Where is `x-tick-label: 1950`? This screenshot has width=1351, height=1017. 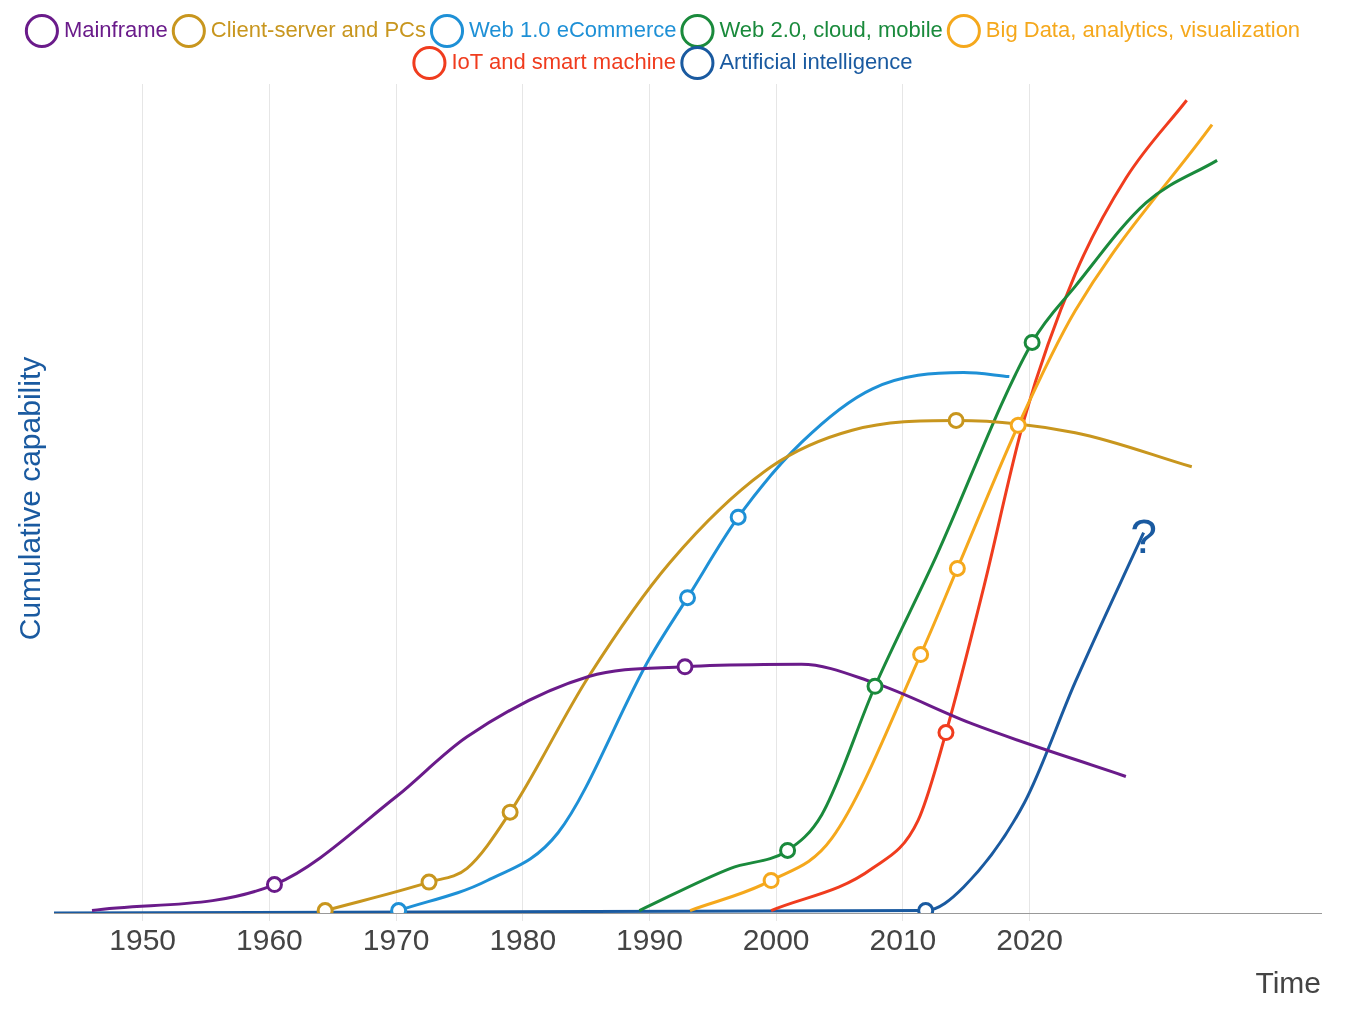 x-tick-label: 1950 is located at coordinates (143, 940).